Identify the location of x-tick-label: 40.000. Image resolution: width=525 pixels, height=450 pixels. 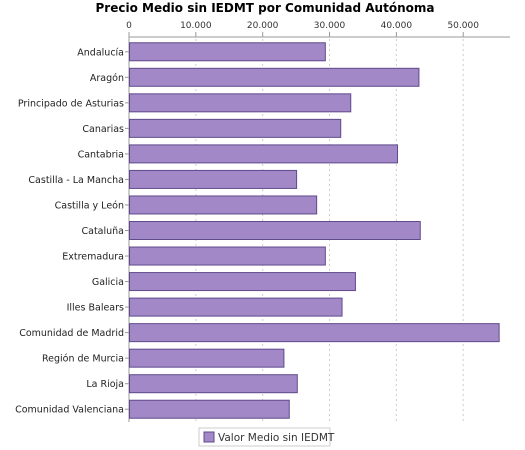
(397, 26).